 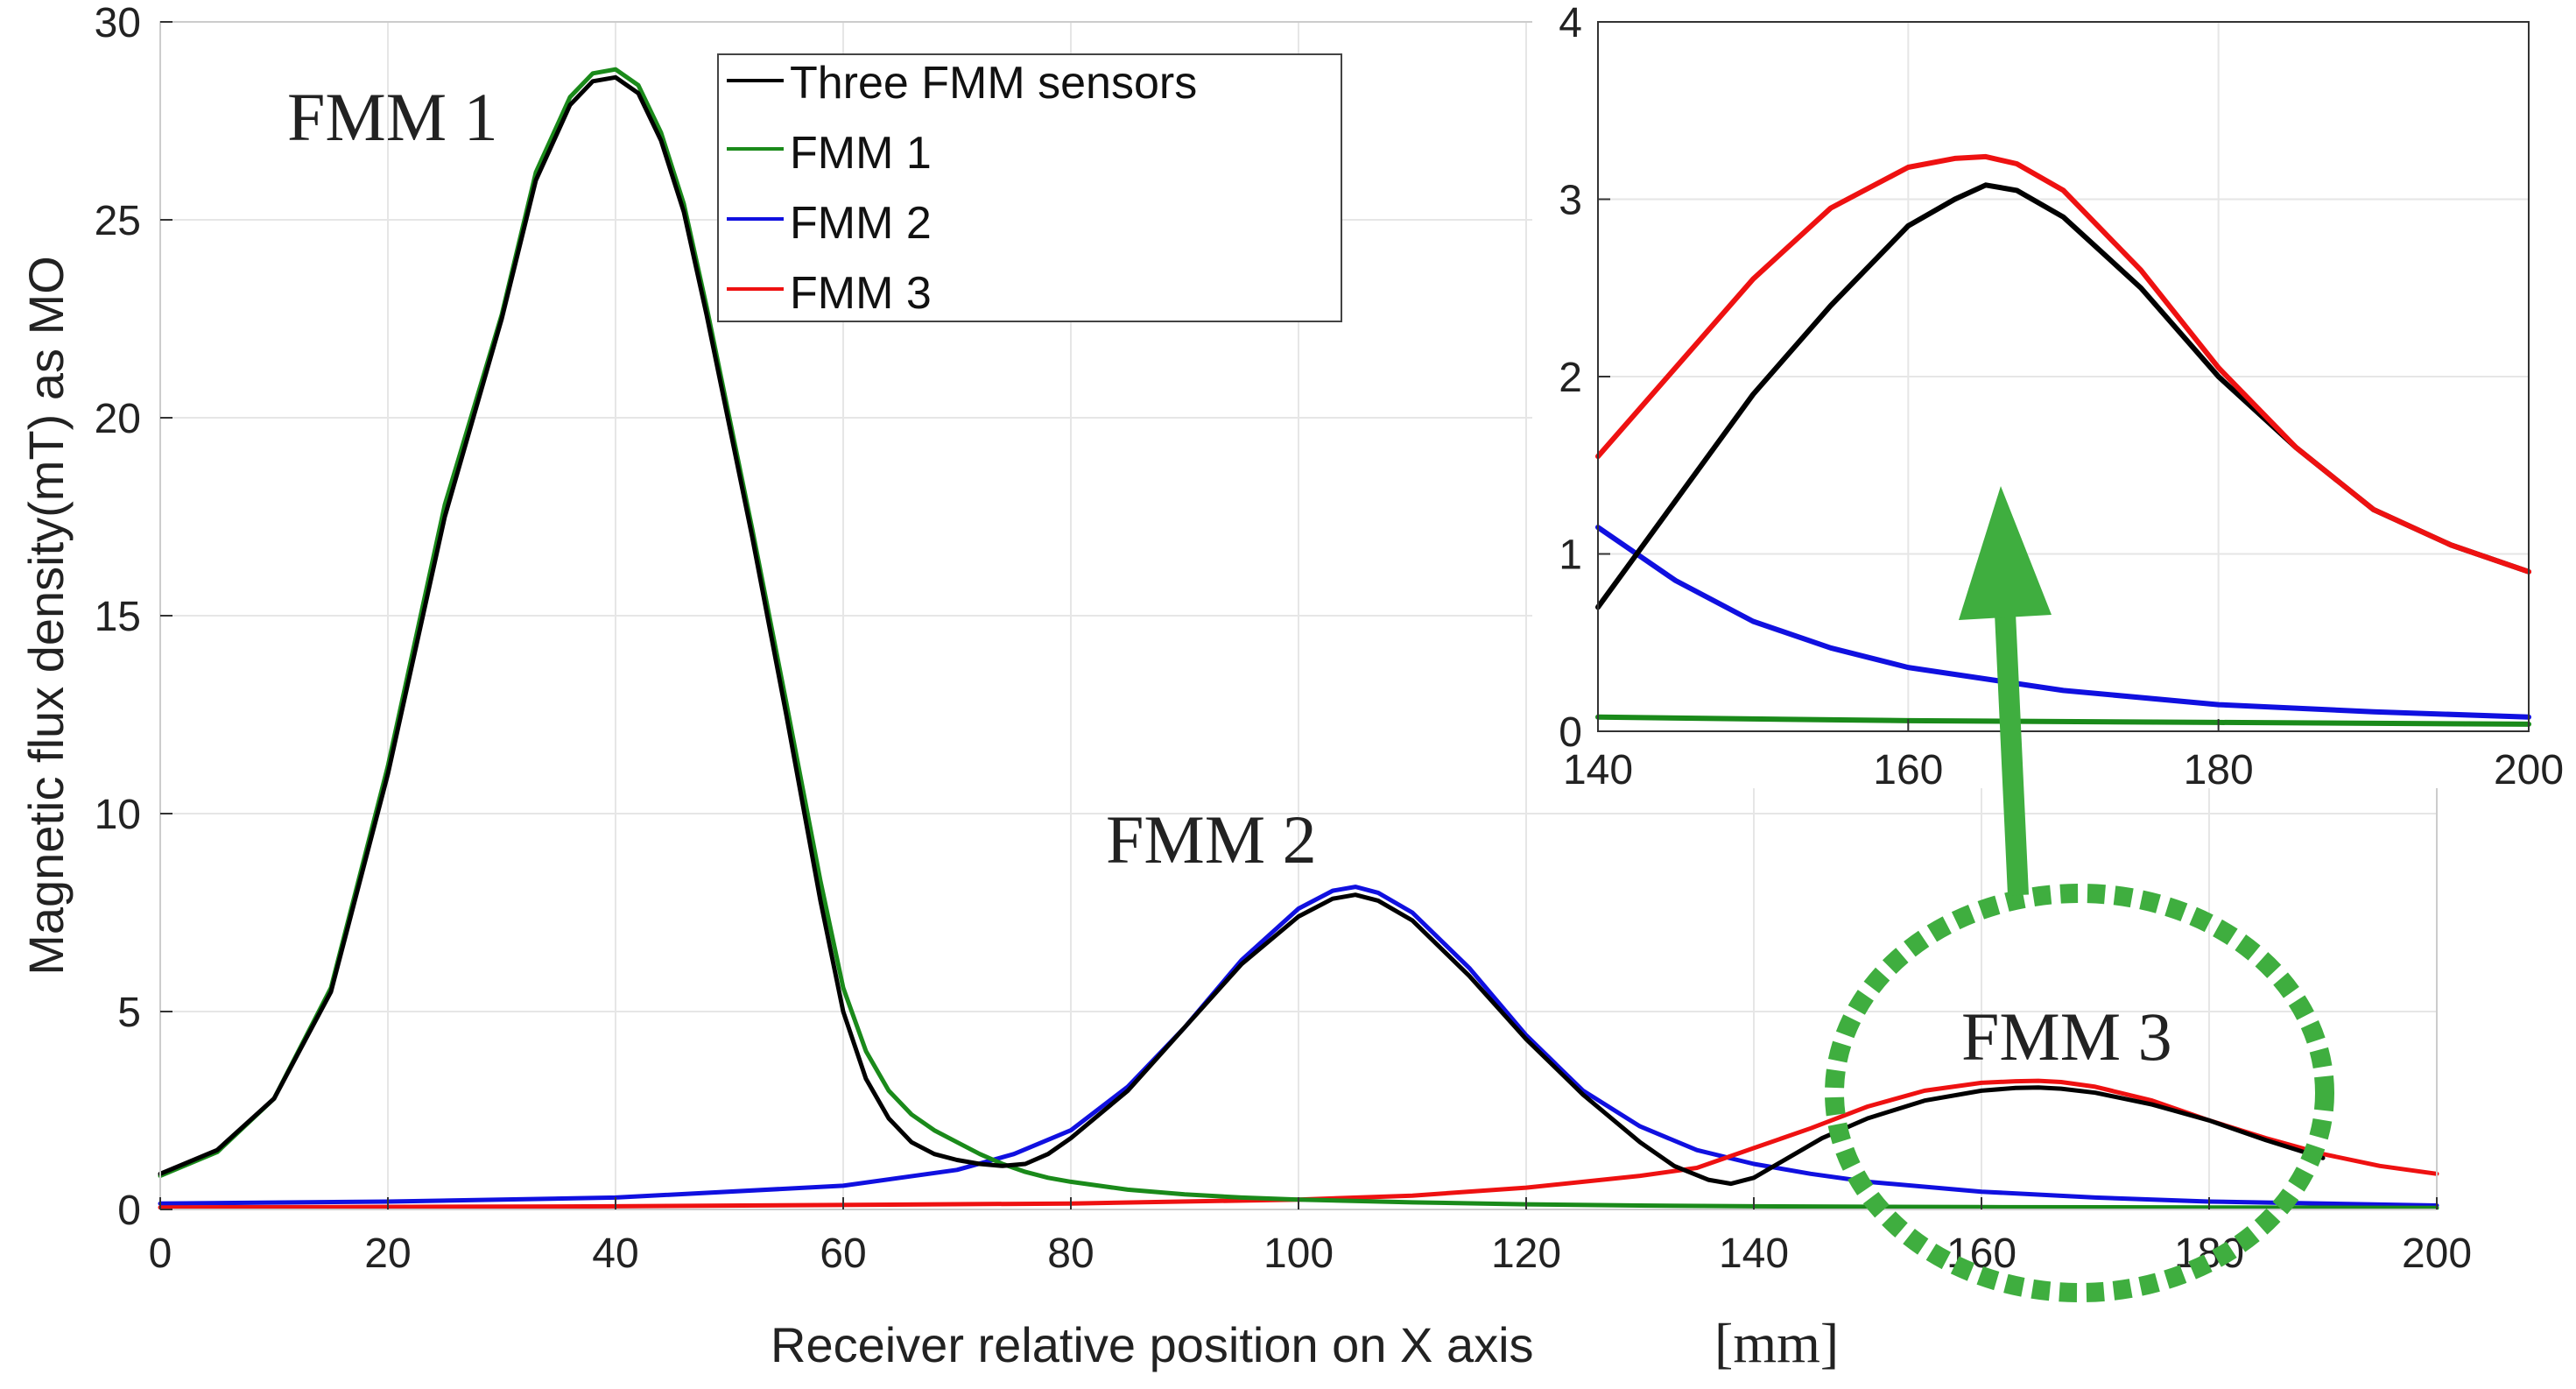 What do you see at coordinates (993, 84) in the screenshot?
I see `legend-label-three-fmm: Three FMM sensors` at bounding box center [993, 84].